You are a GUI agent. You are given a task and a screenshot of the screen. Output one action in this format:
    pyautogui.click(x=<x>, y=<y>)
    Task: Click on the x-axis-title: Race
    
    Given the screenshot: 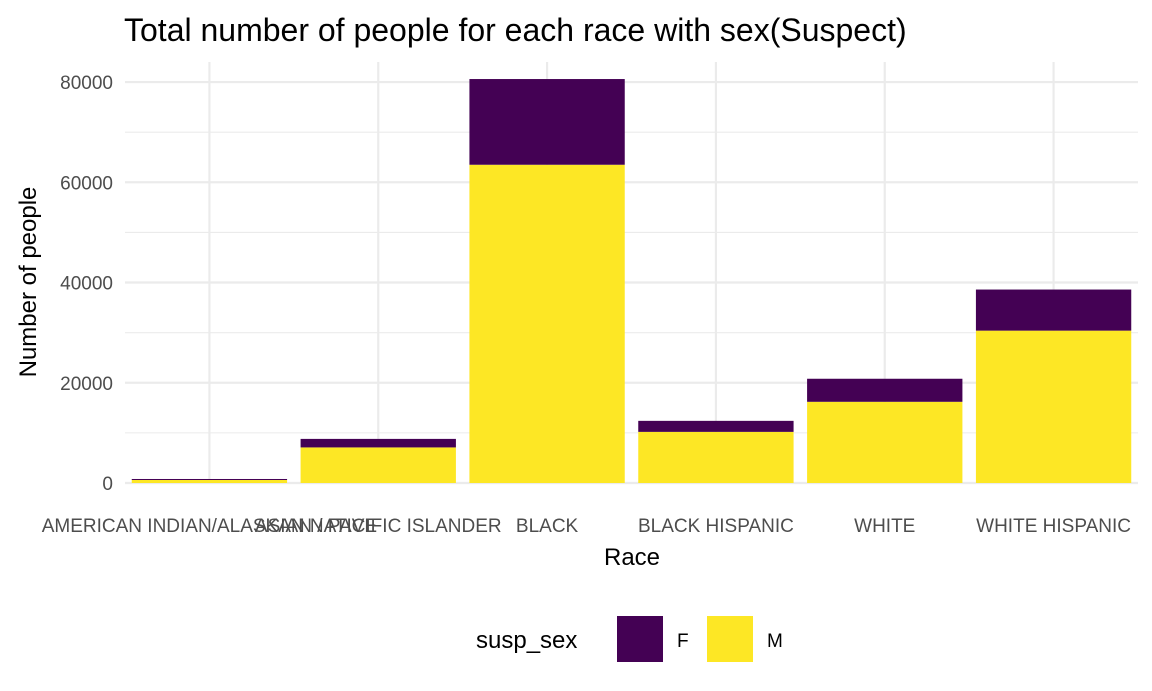 What is the action you would take?
    pyautogui.click(x=632, y=557)
    